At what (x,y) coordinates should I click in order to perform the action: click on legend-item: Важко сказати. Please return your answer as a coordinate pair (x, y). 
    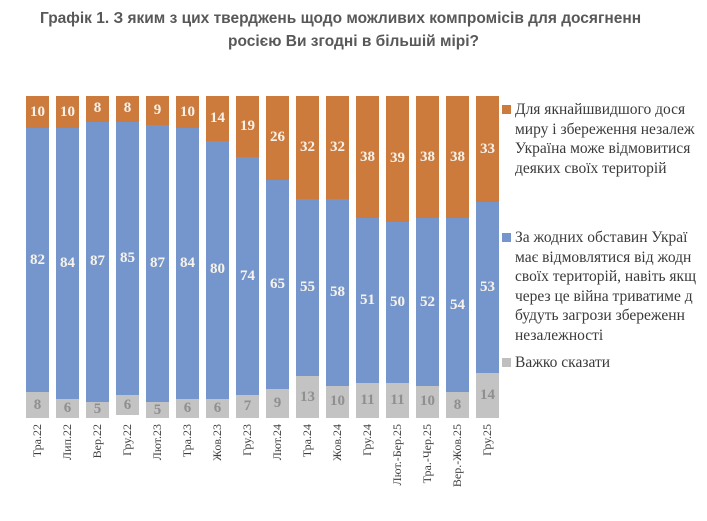
    Looking at the image, I should click on (604, 363).